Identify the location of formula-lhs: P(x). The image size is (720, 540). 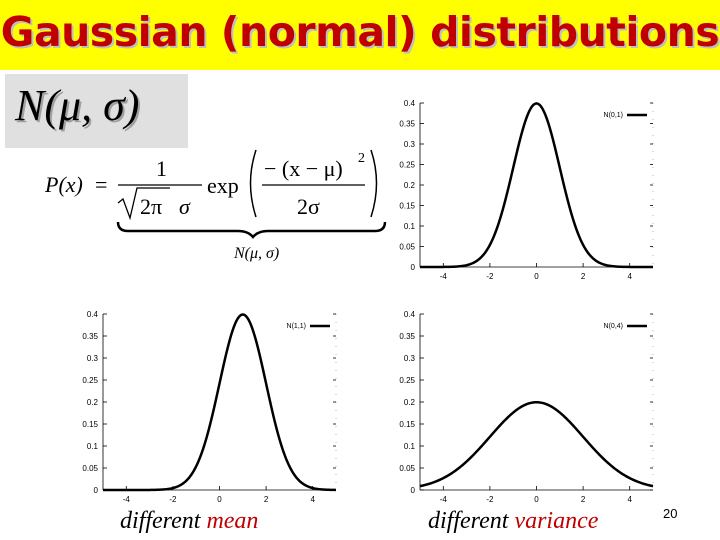
(63, 184).